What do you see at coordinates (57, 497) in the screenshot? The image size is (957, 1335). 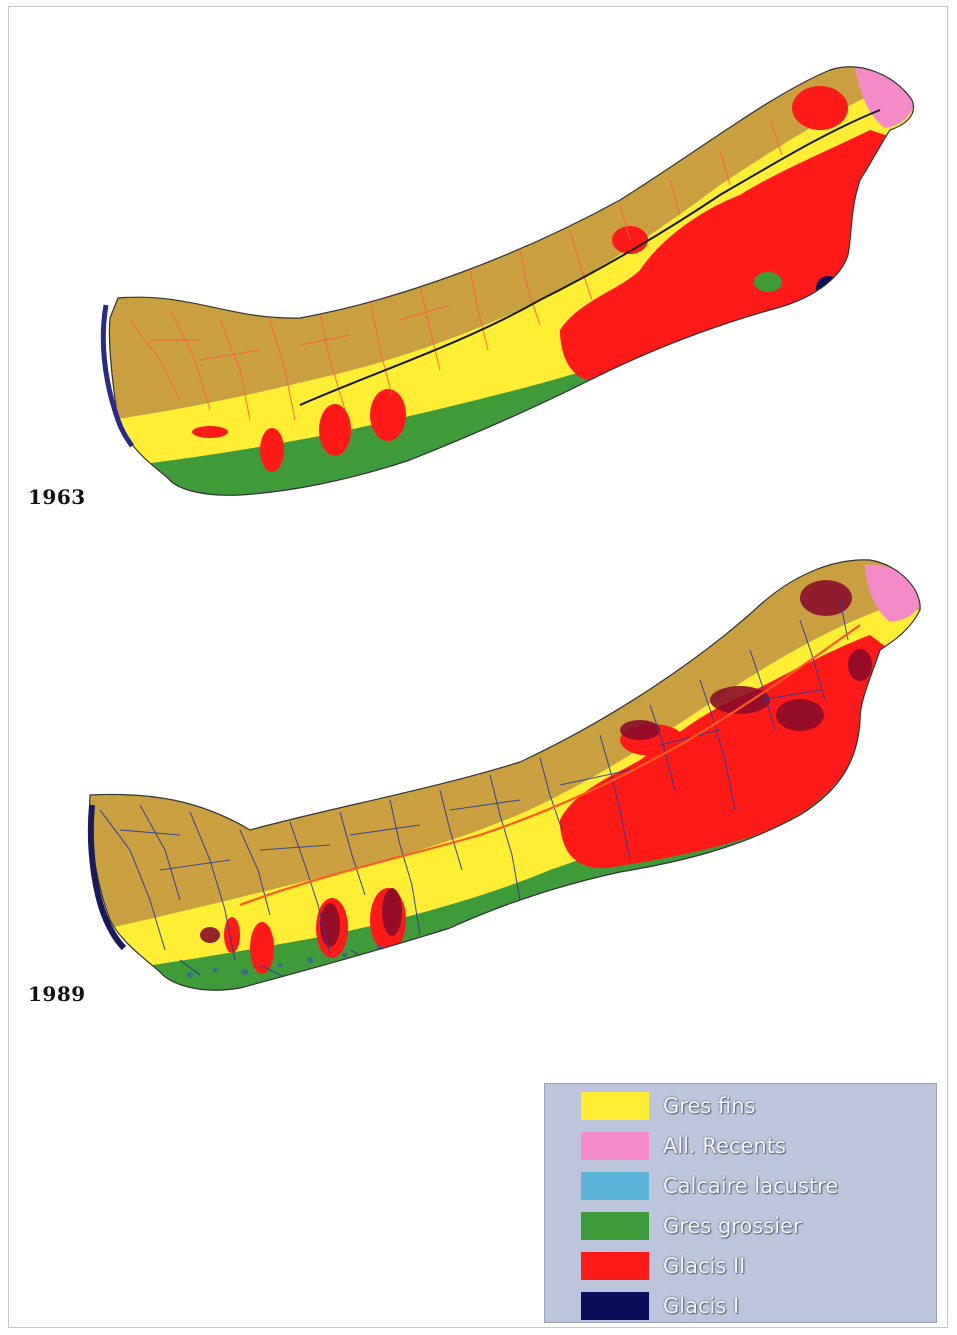 I see `year-label-1963: 1963` at bounding box center [57, 497].